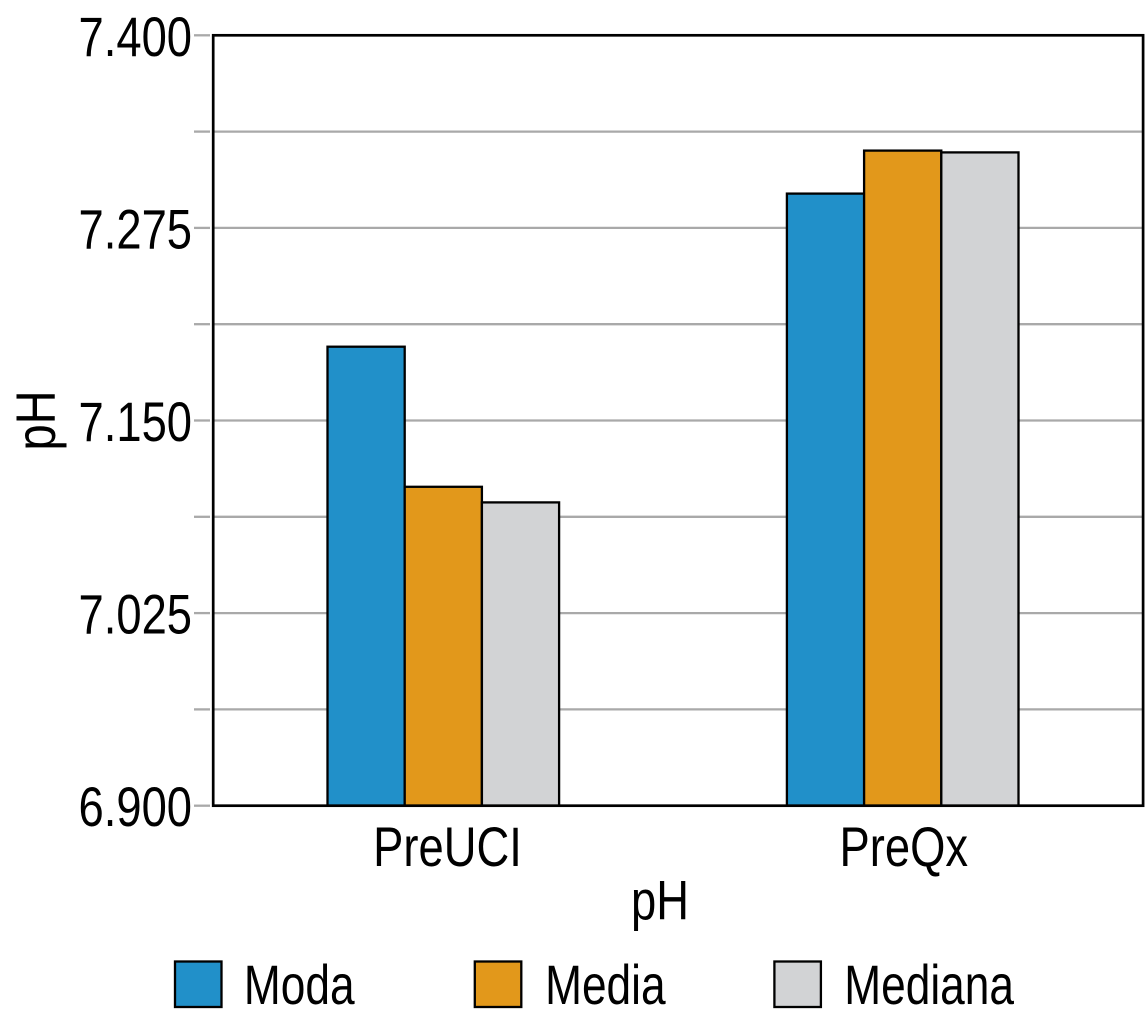 The image size is (1145, 1024). What do you see at coordinates (605, 984) in the screenshot?
I see `svg-text: Media` at bounding box center [605, 984].